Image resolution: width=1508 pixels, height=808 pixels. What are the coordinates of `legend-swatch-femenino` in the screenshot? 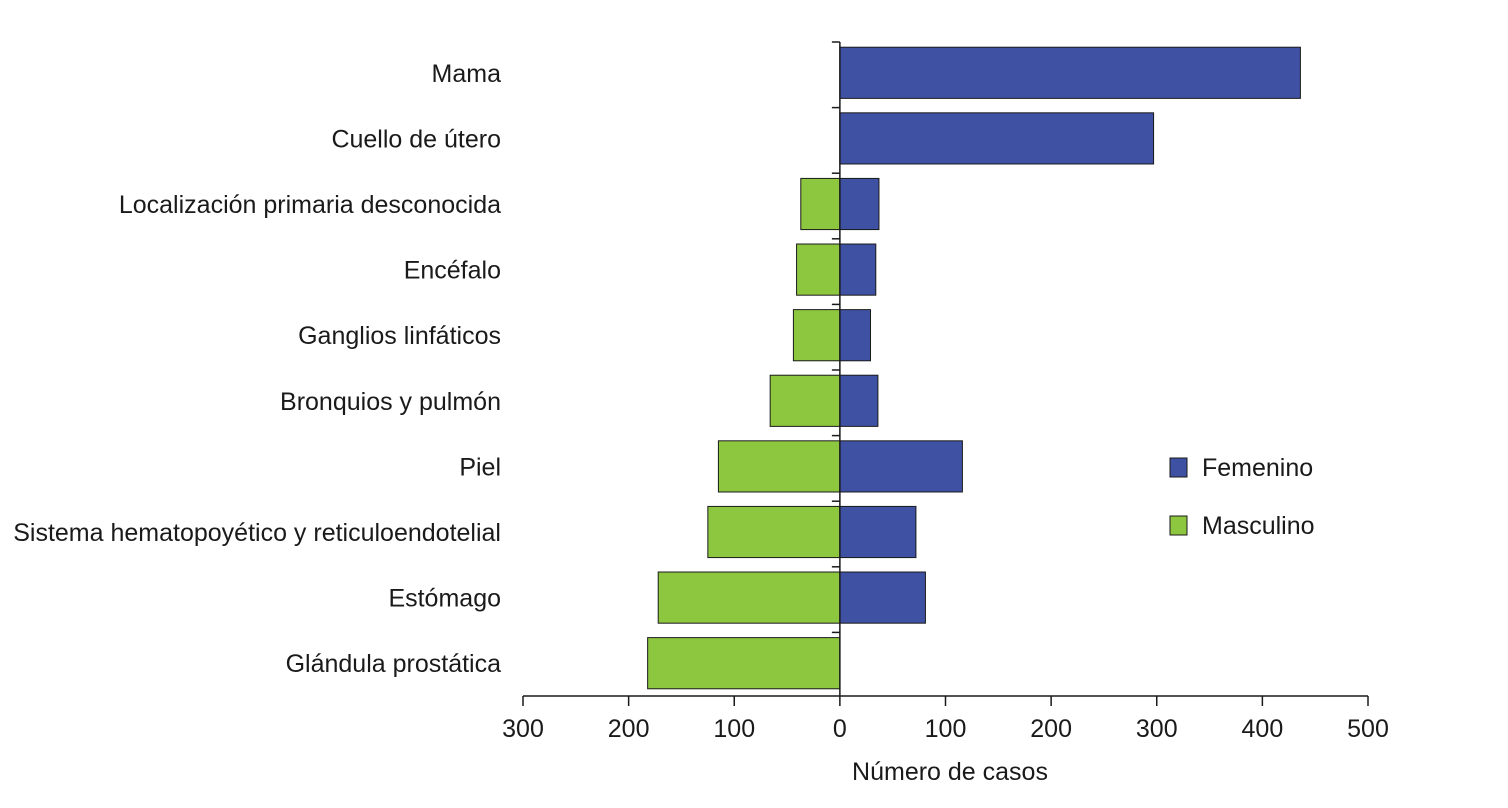 It's located at (1178, 467).